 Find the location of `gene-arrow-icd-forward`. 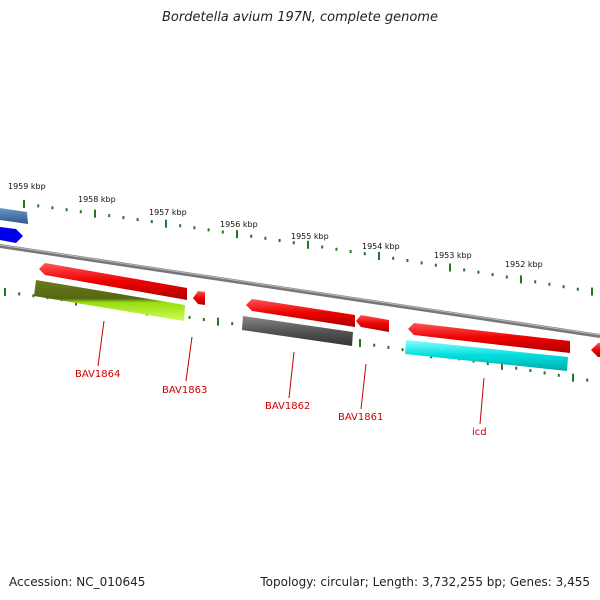

gene-arrow-icd-forward is located at coordinates (489, 338).